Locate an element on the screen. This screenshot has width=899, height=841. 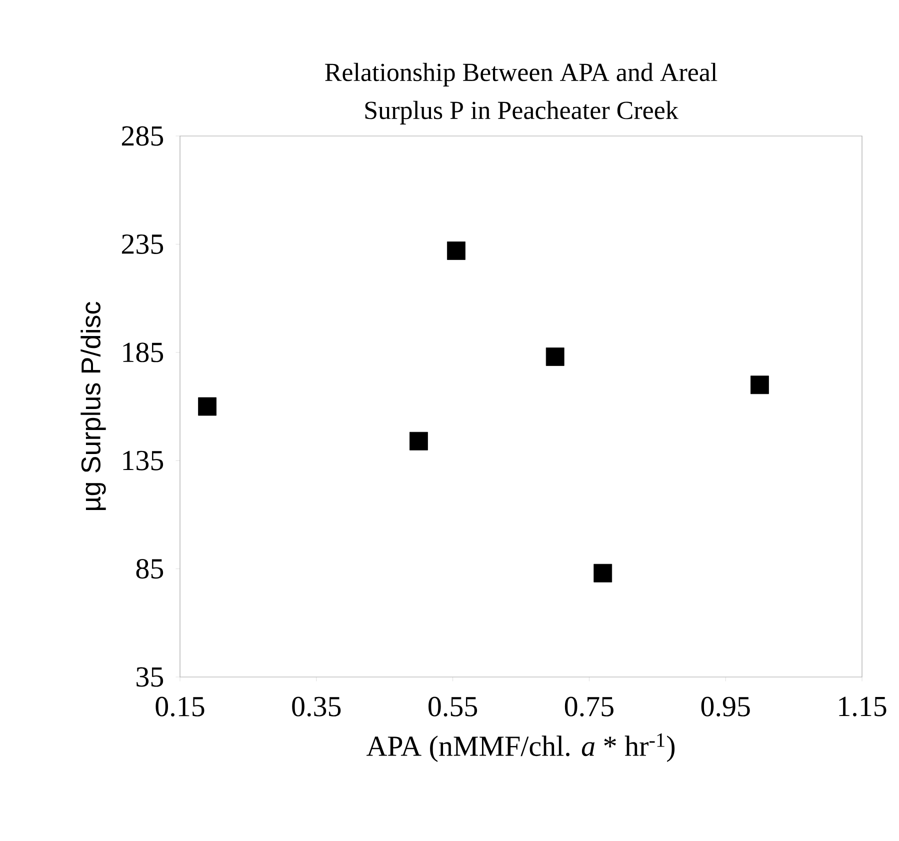
x-tick-label: 0.55 is located at coordinates (453, 706).